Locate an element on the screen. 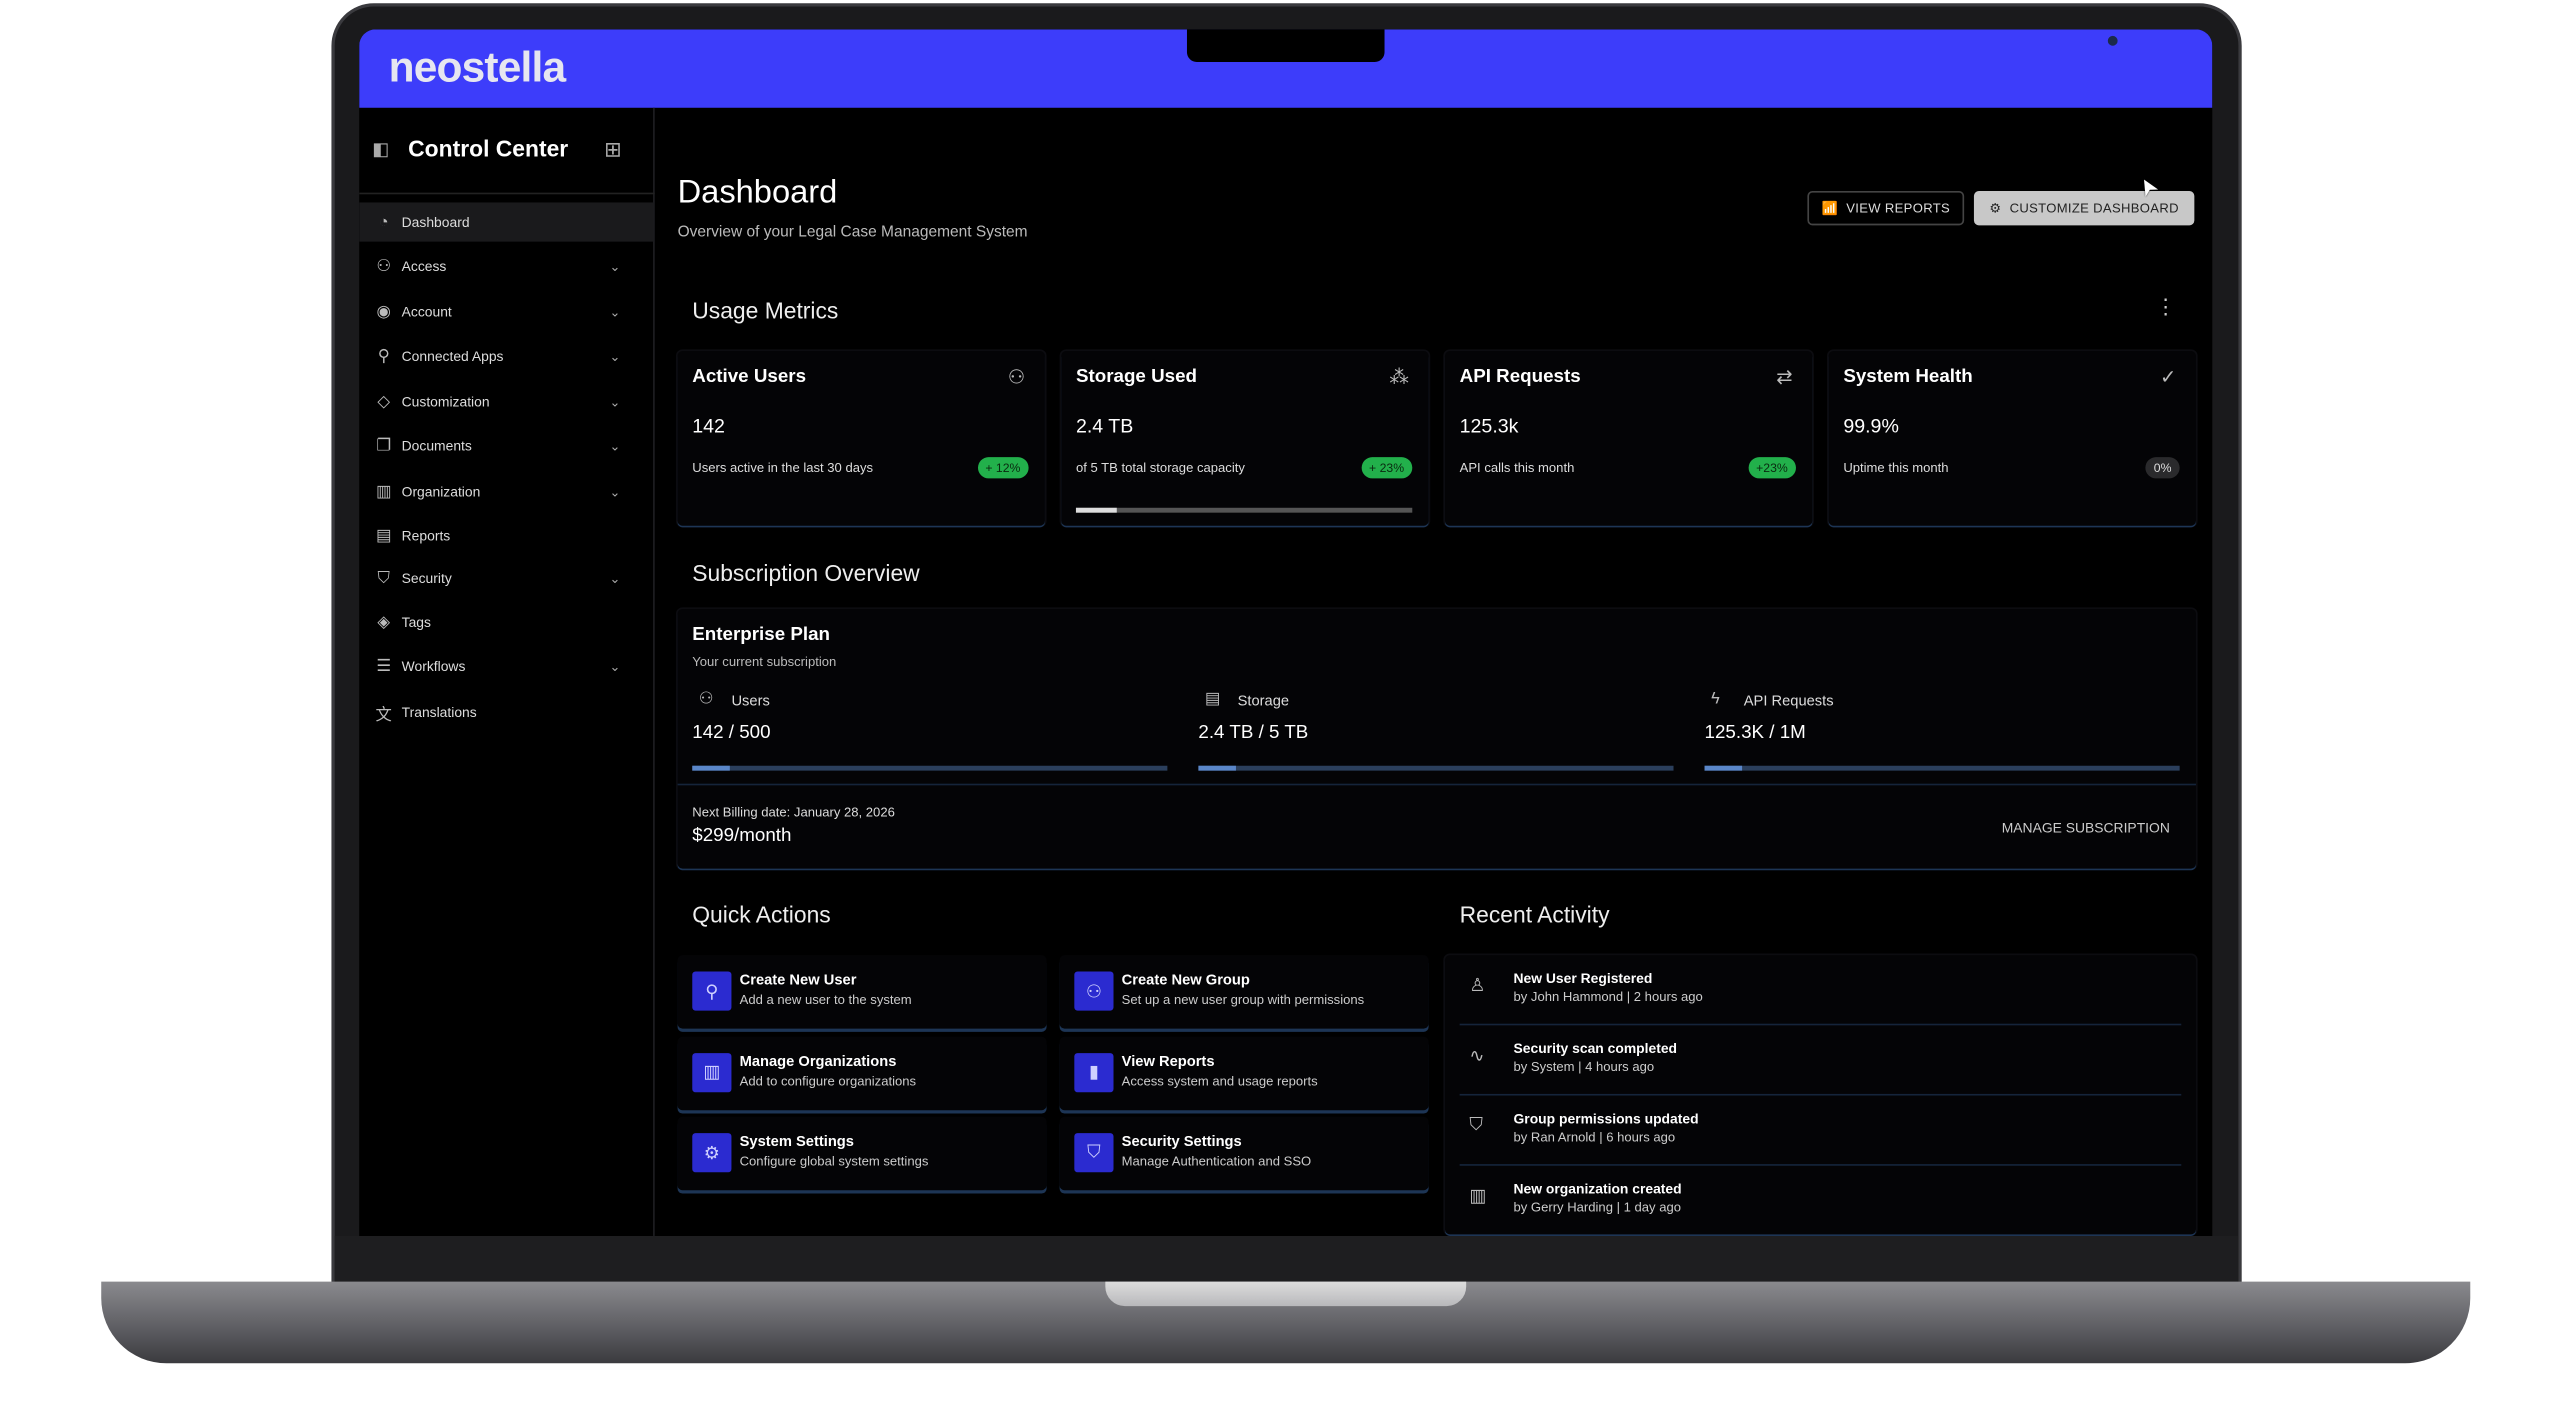 Image resolution: width=2560 pixels, height=1419 pixels. customize-dashboard-button: ⚙ CUSTOMIZE DASHBOARD is located at coordinates (2084, 208).